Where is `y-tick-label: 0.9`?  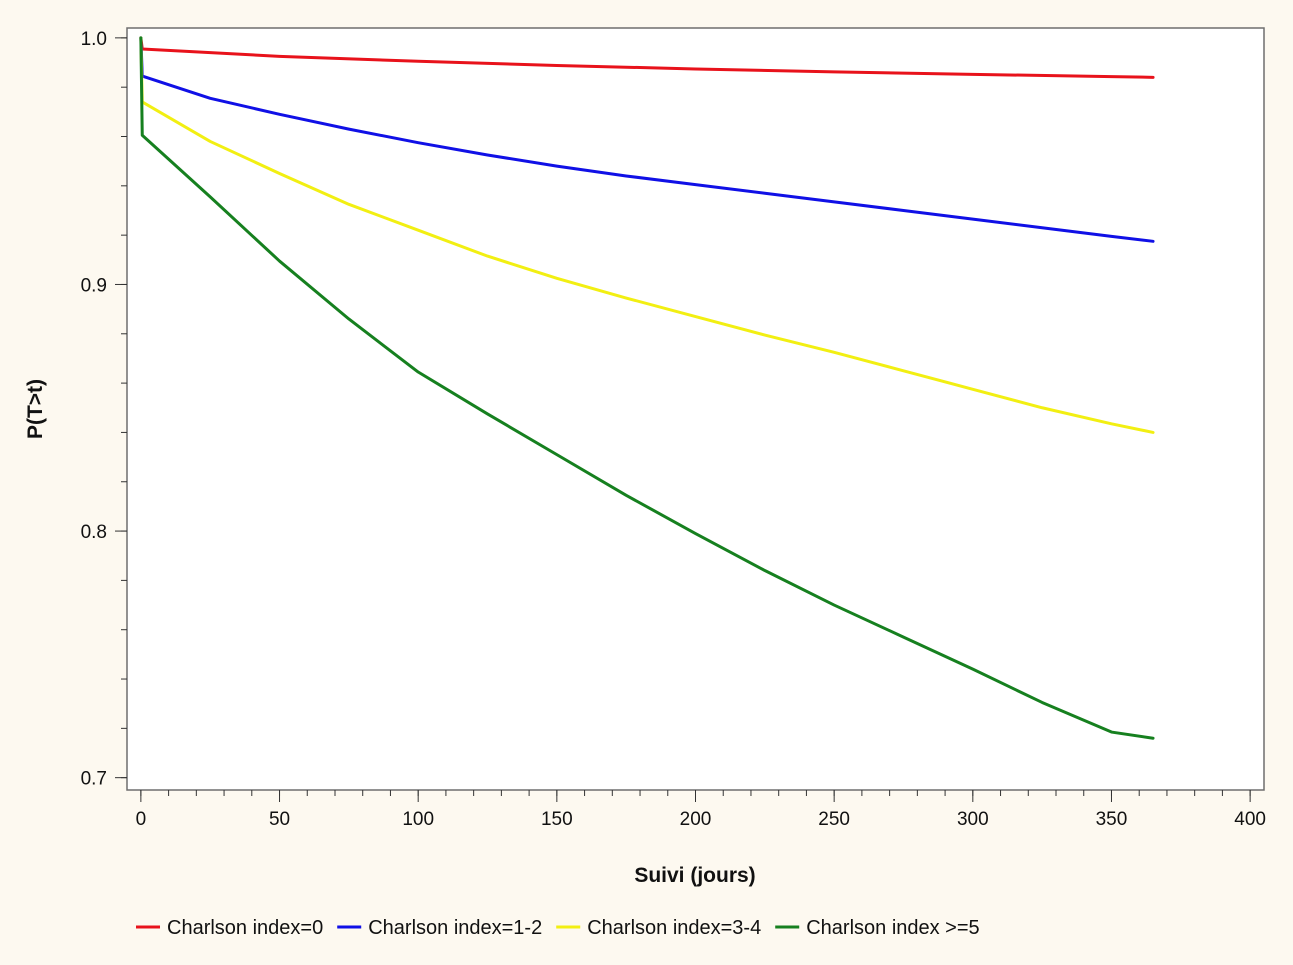 y-tick-label: 0.9 is located at coordinates (94, 285).